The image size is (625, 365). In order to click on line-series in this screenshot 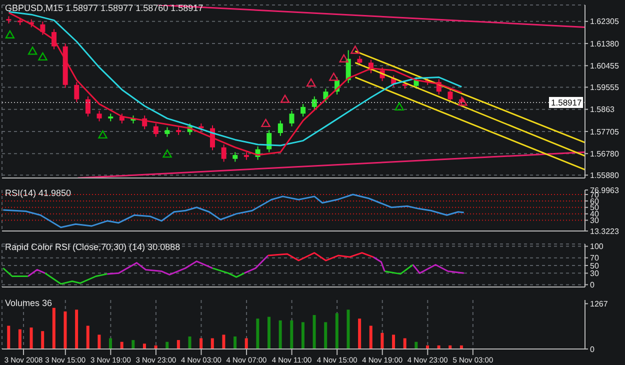, I will do `click(320, 257)`.